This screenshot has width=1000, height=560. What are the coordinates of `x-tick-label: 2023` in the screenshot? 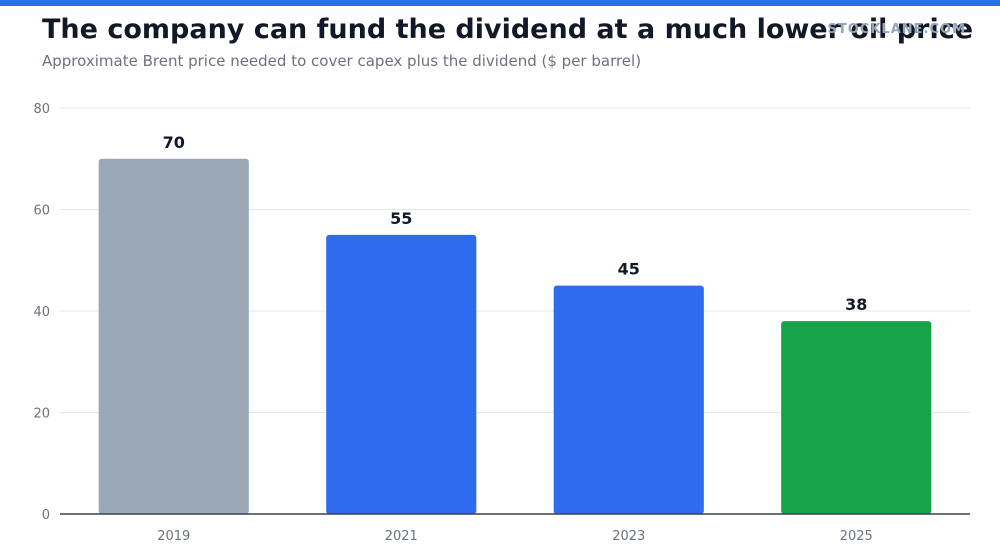 It's located at (628, 536).